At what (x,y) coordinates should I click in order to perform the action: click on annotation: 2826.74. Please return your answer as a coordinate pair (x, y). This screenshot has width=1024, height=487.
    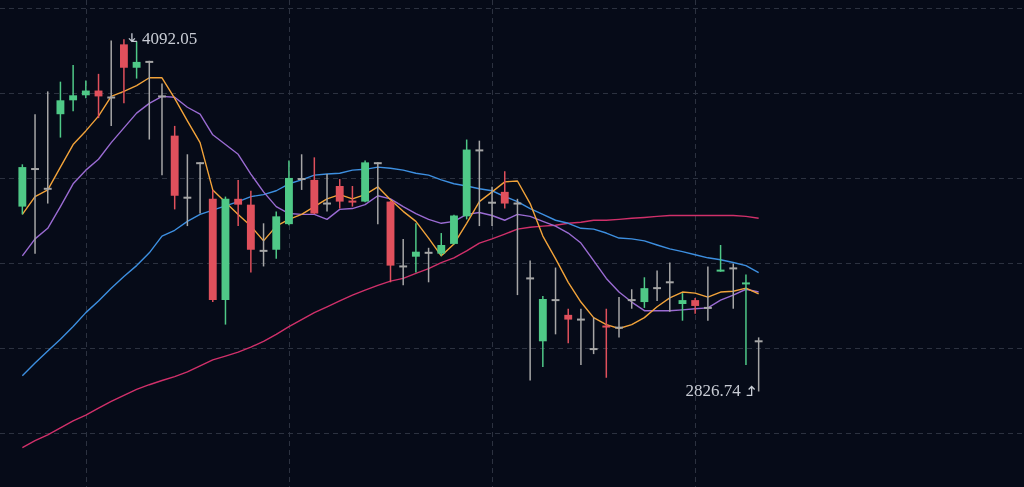
    Looking at the image, I should click on (713, 390).